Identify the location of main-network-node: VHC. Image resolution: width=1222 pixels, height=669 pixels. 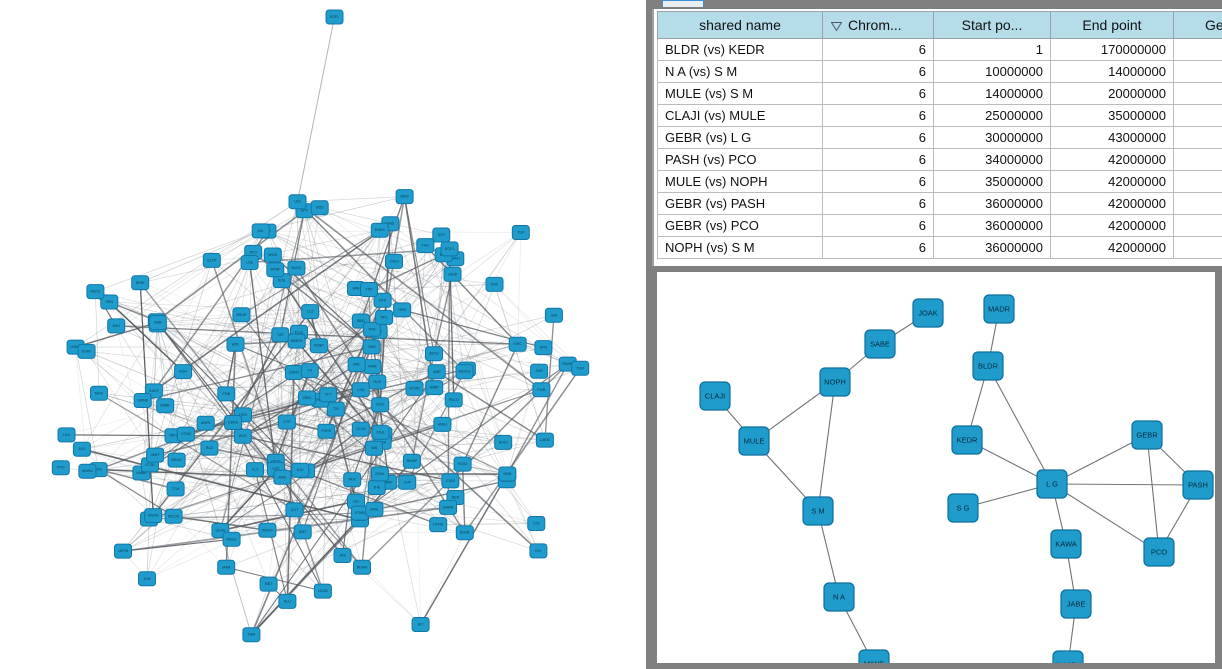
(494, 284).